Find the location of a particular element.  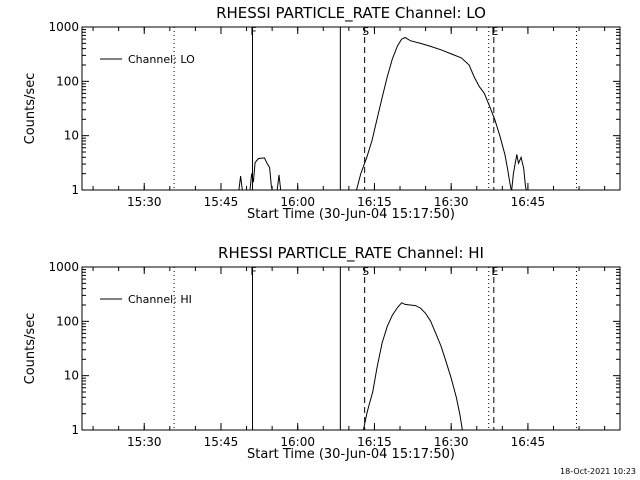

chart-0-x-tick-label: 16:30 is located at coordinates (451, 202).